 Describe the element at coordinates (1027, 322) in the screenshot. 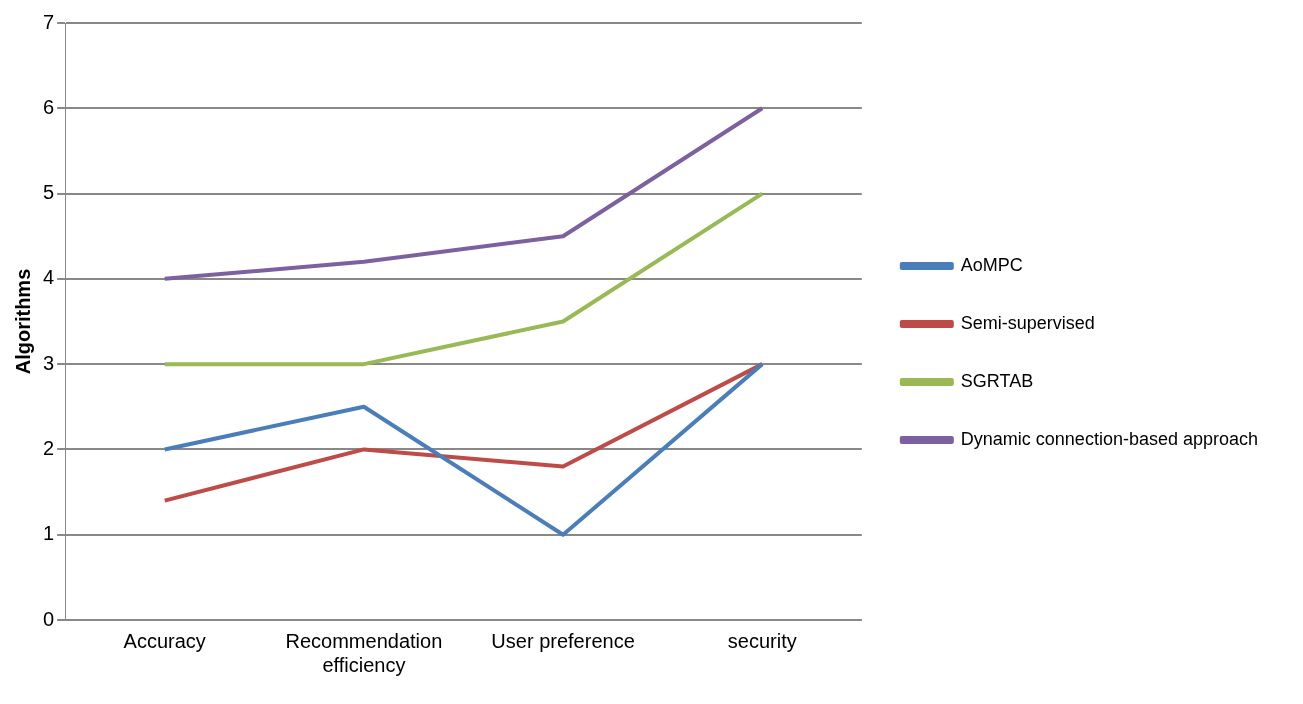

I see `legend-label: Semi-supervised` at that location.